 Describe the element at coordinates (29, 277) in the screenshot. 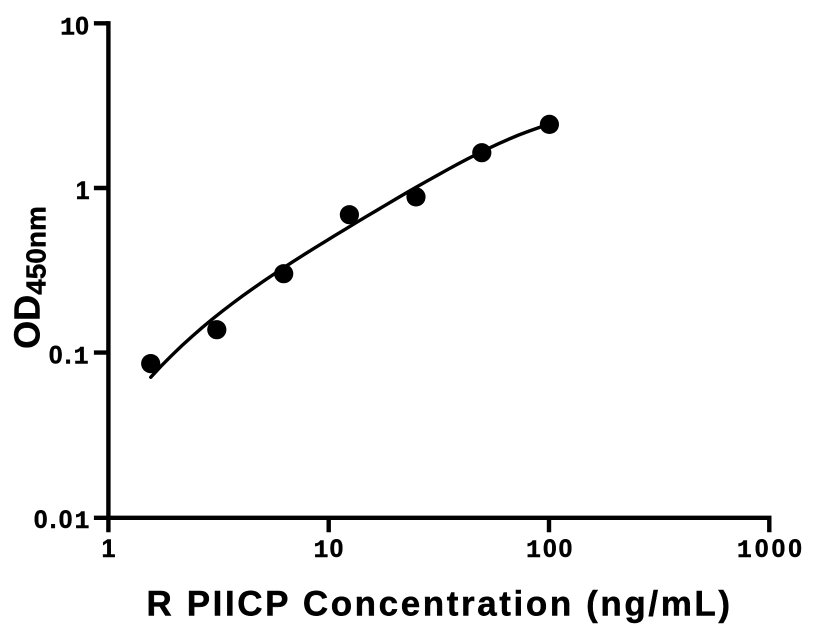

I see `svg-text: OD450nm` at that location.